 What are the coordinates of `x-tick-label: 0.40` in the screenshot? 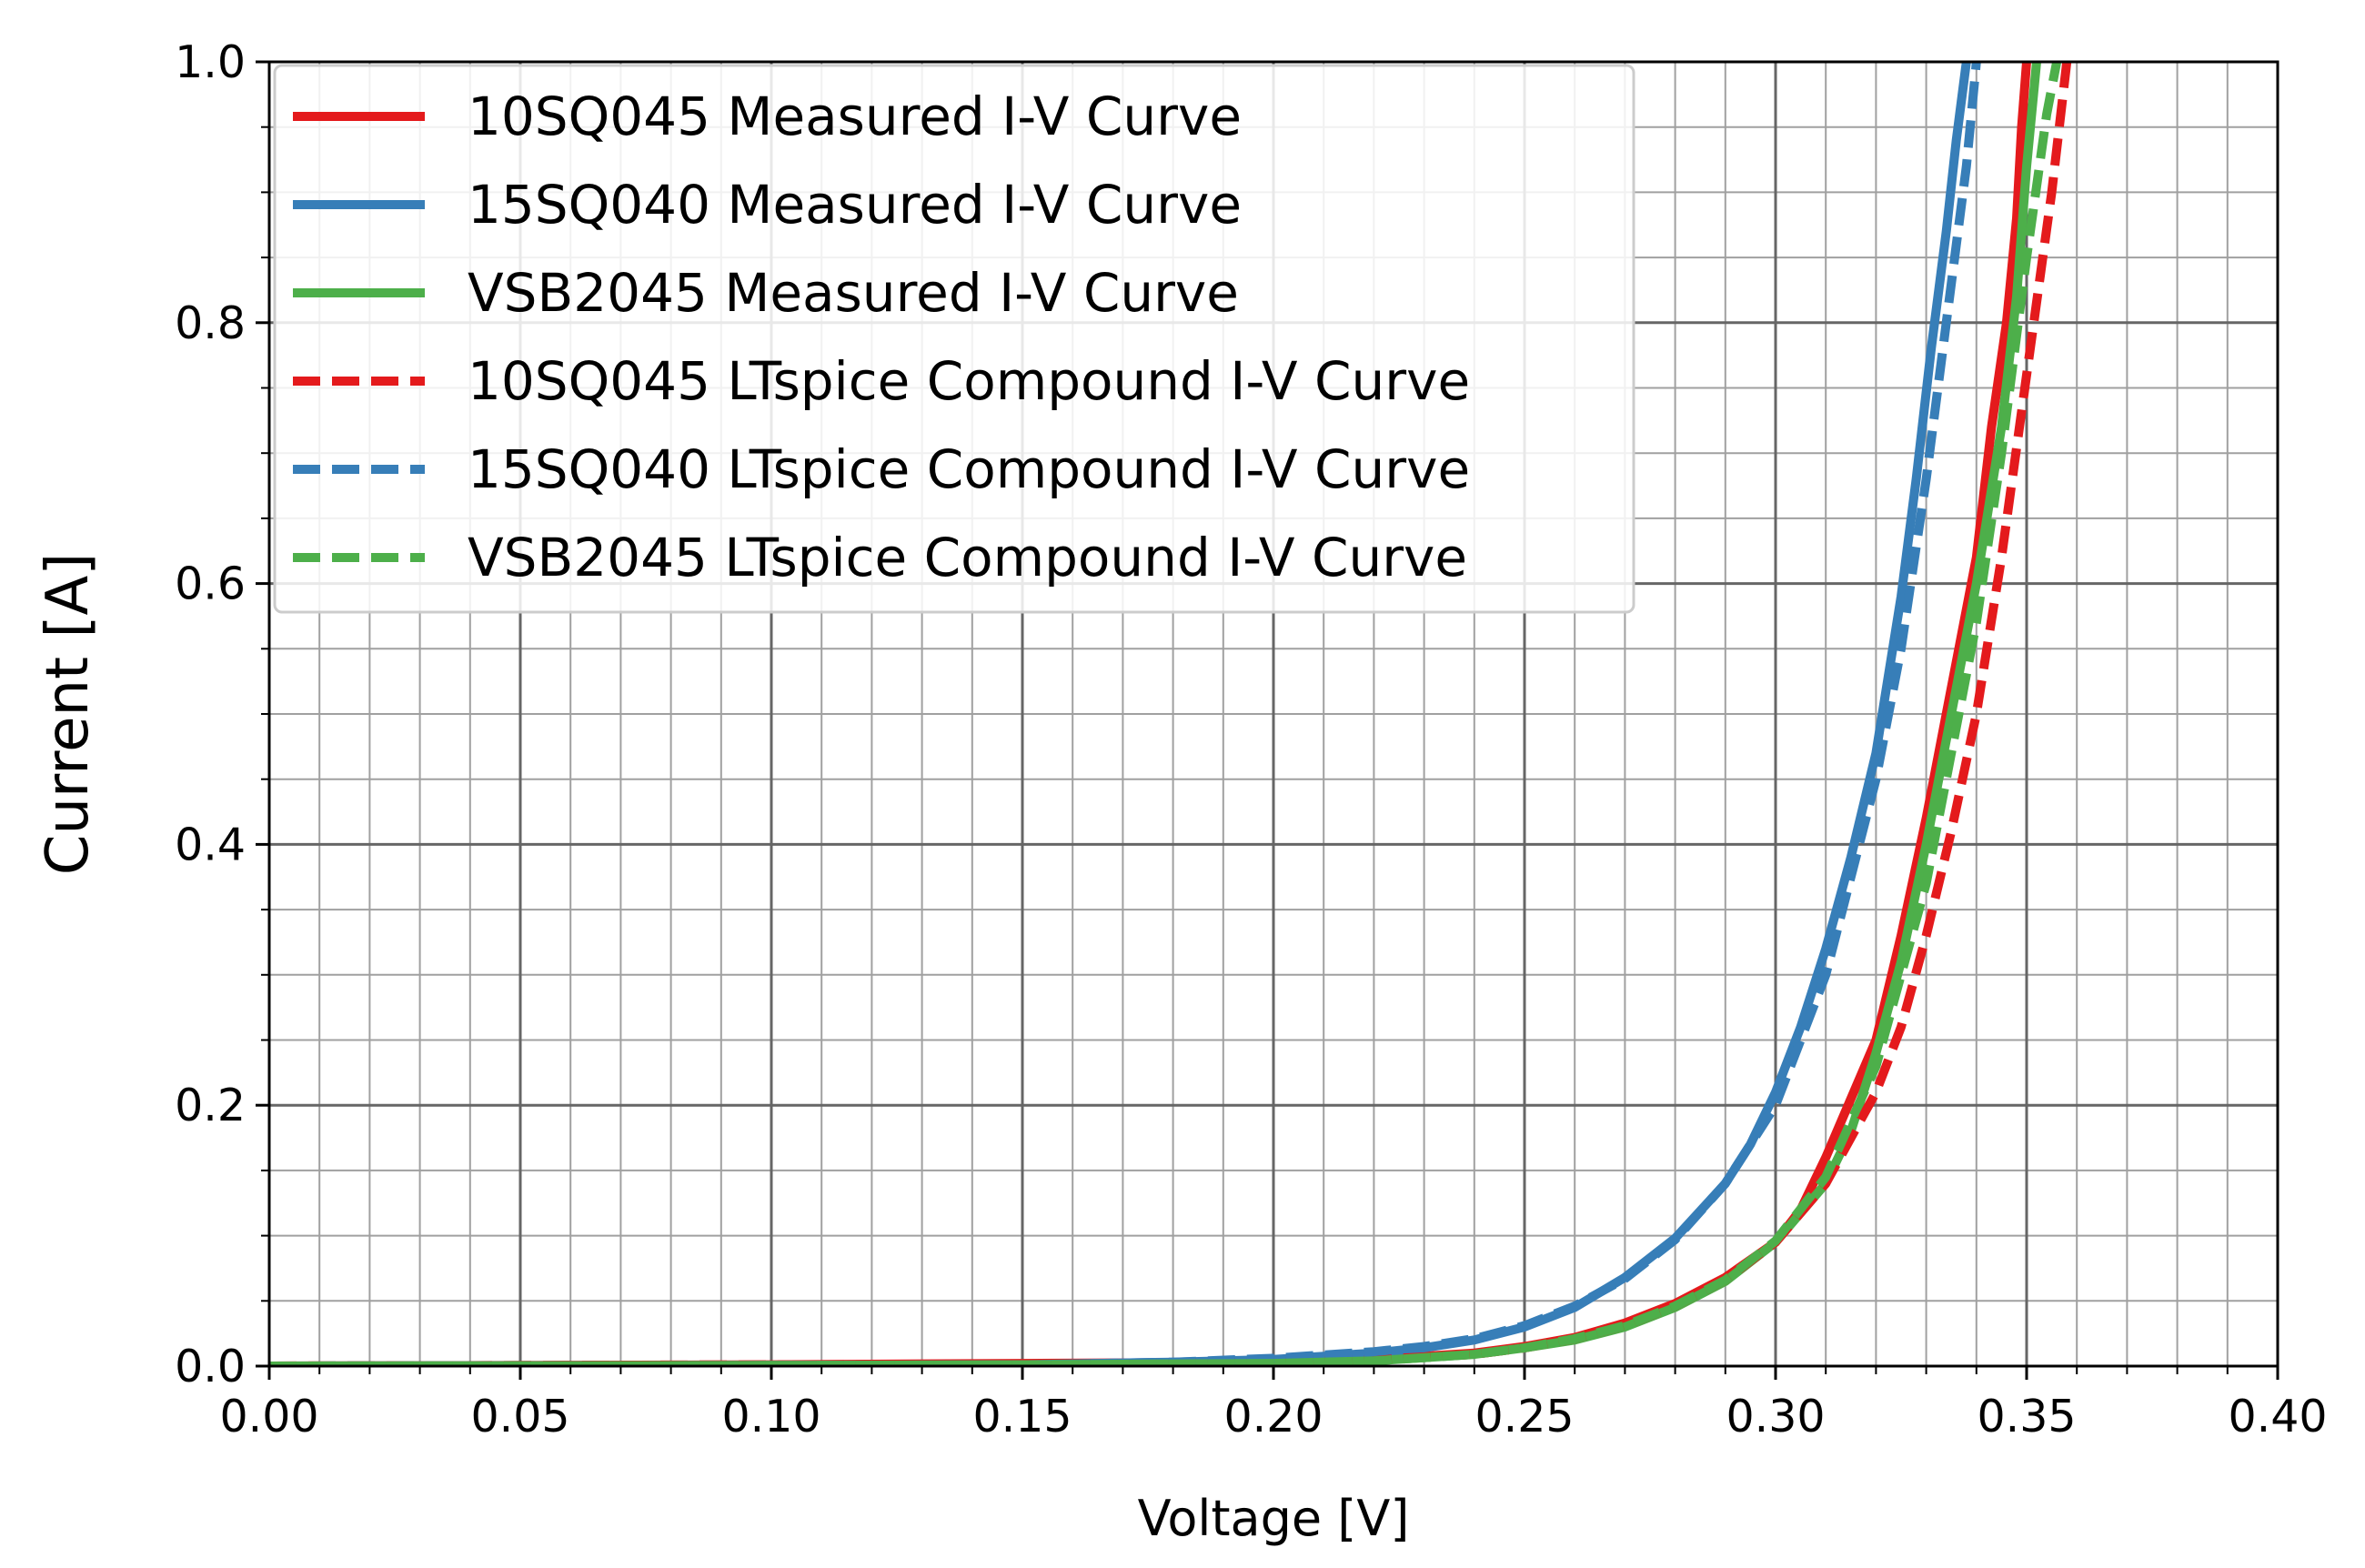 It's located at (2277, 1416).